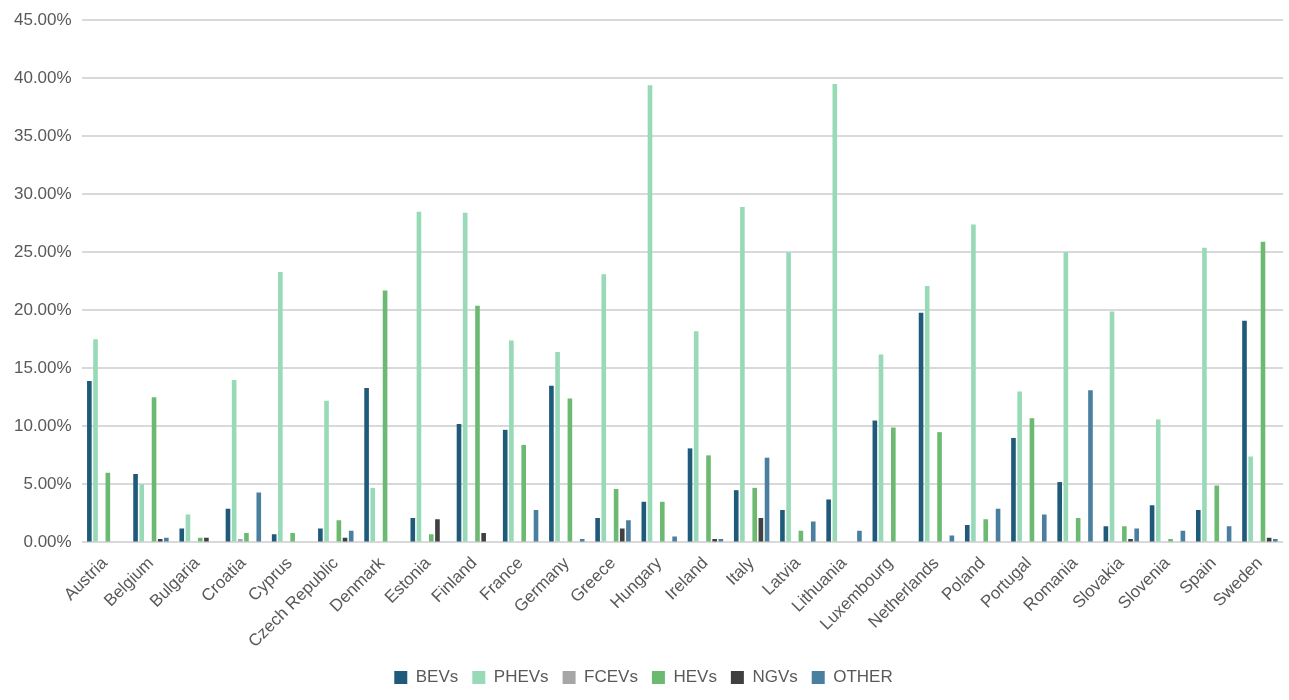 The height and width of the screenshot is (700, 1289). I want to click on y-tick-label: 5.00%, so click(47, 484).